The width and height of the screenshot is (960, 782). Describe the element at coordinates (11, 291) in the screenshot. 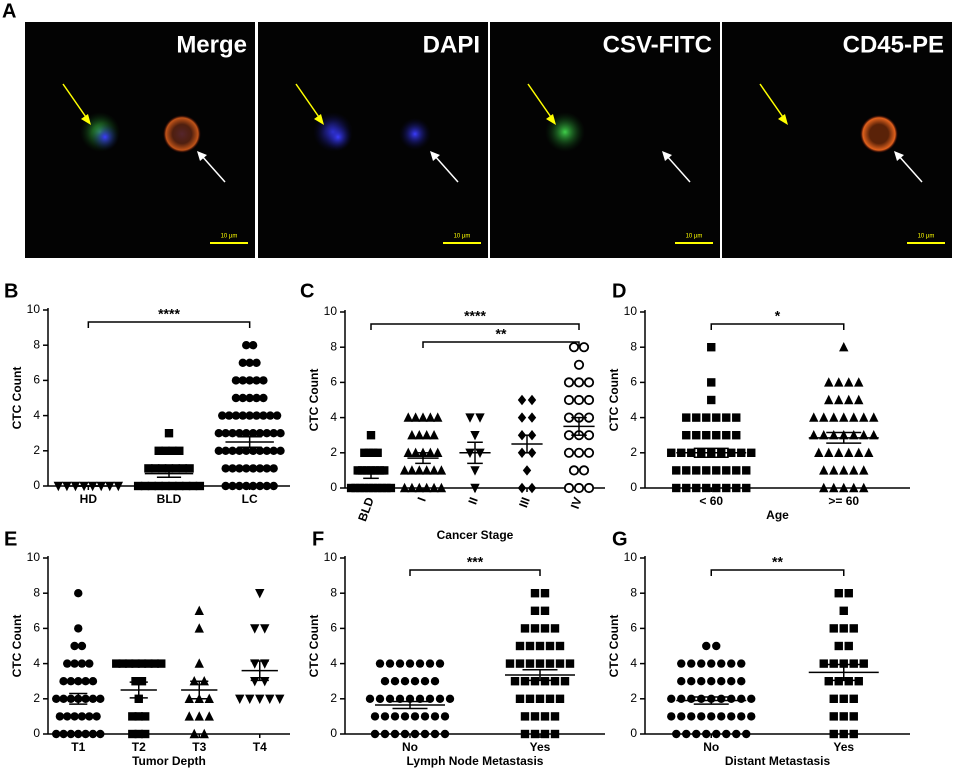

I see `panel-label: B` at that location.